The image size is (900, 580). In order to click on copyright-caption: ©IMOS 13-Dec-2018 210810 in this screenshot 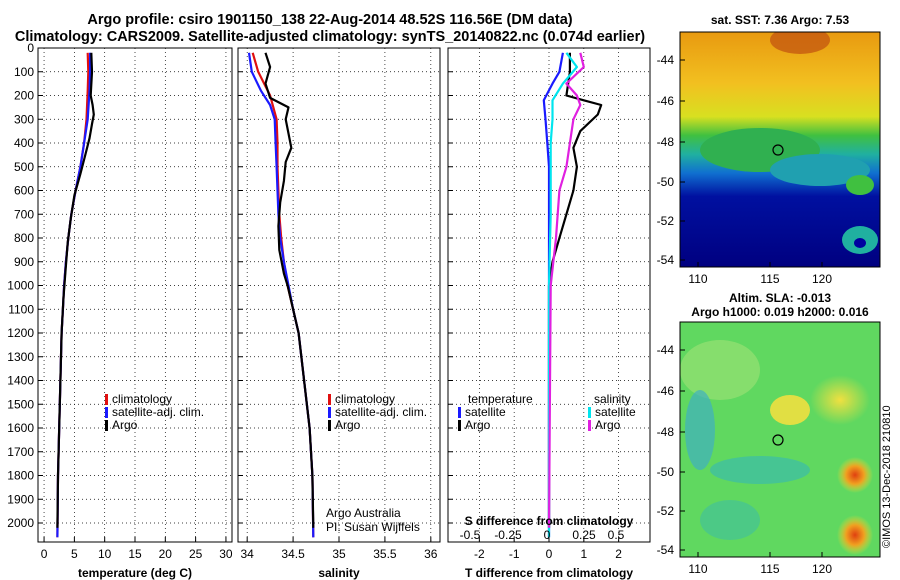, I will do `click(887, 476)`.